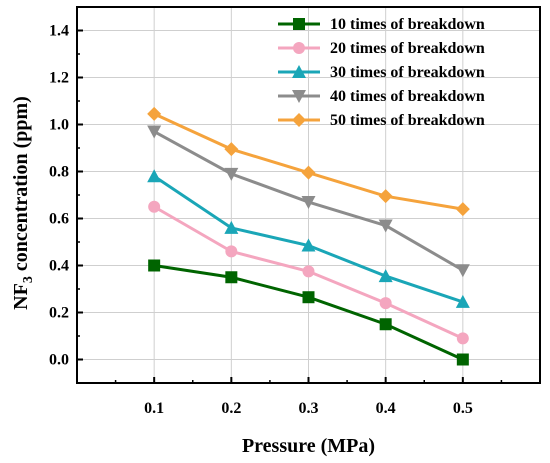  Describe the element at coordinates (59, 78) in the screenshot. I see `y-tick-label: 1.2` at that location.